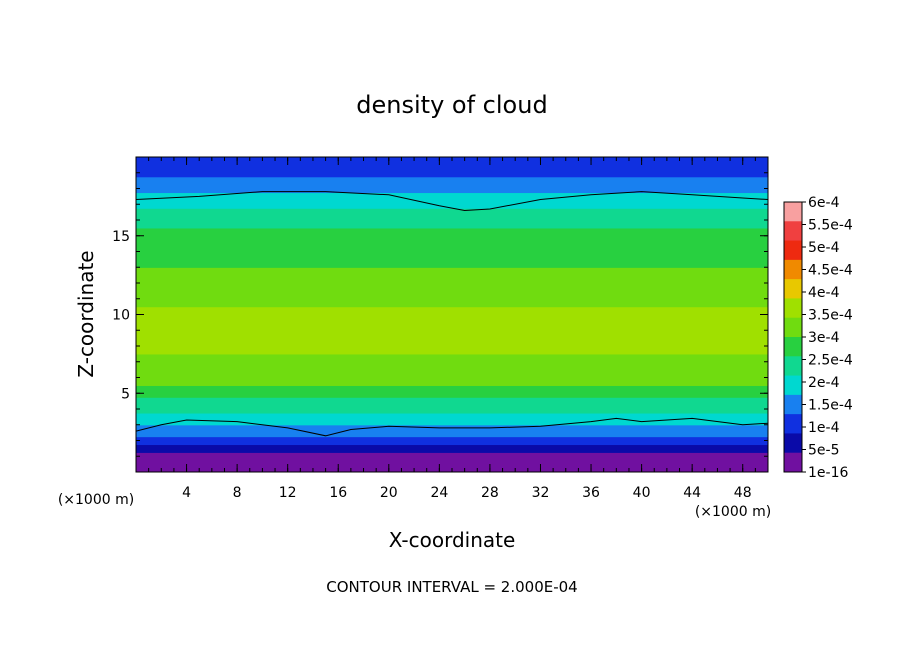 This screenshot has width=904, height=654. I want to click on x-tick-label: 24, so click(439, 493).